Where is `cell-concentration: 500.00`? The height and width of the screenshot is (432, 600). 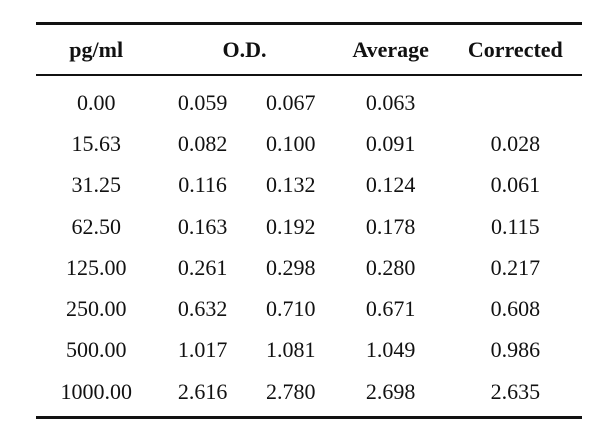
cell-concentration: 500.00 is located at coordinates (96, 350).